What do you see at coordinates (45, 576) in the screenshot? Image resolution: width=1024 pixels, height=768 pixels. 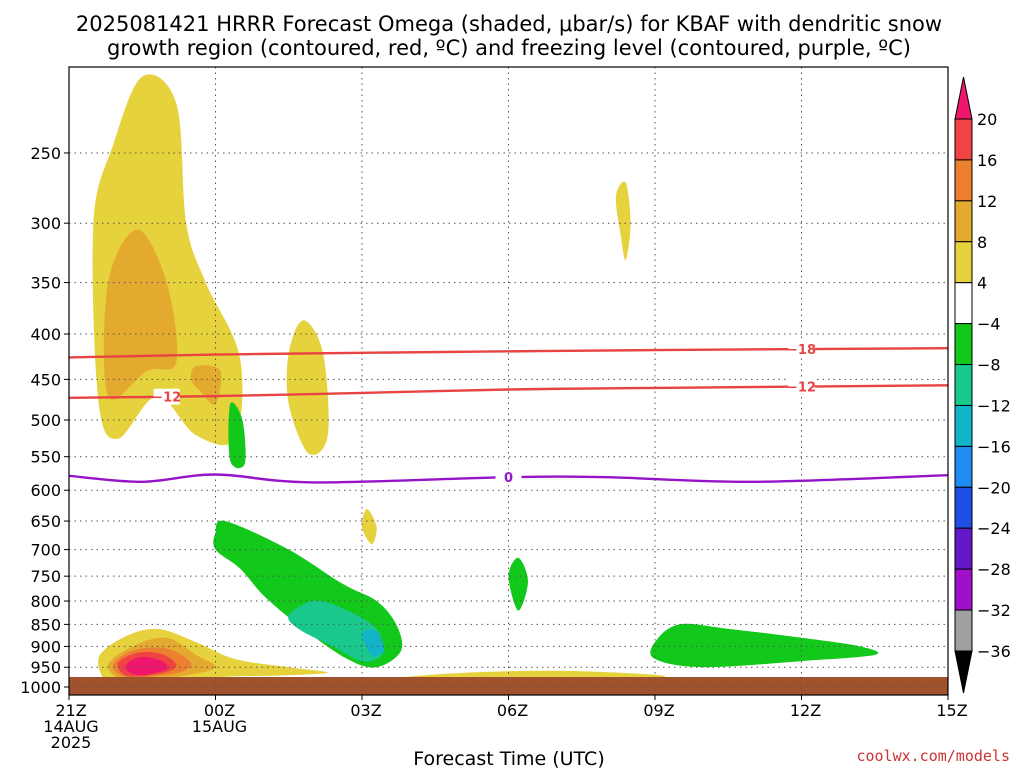 I see `y-tick-label: 750` at bounding box center [45, 576].